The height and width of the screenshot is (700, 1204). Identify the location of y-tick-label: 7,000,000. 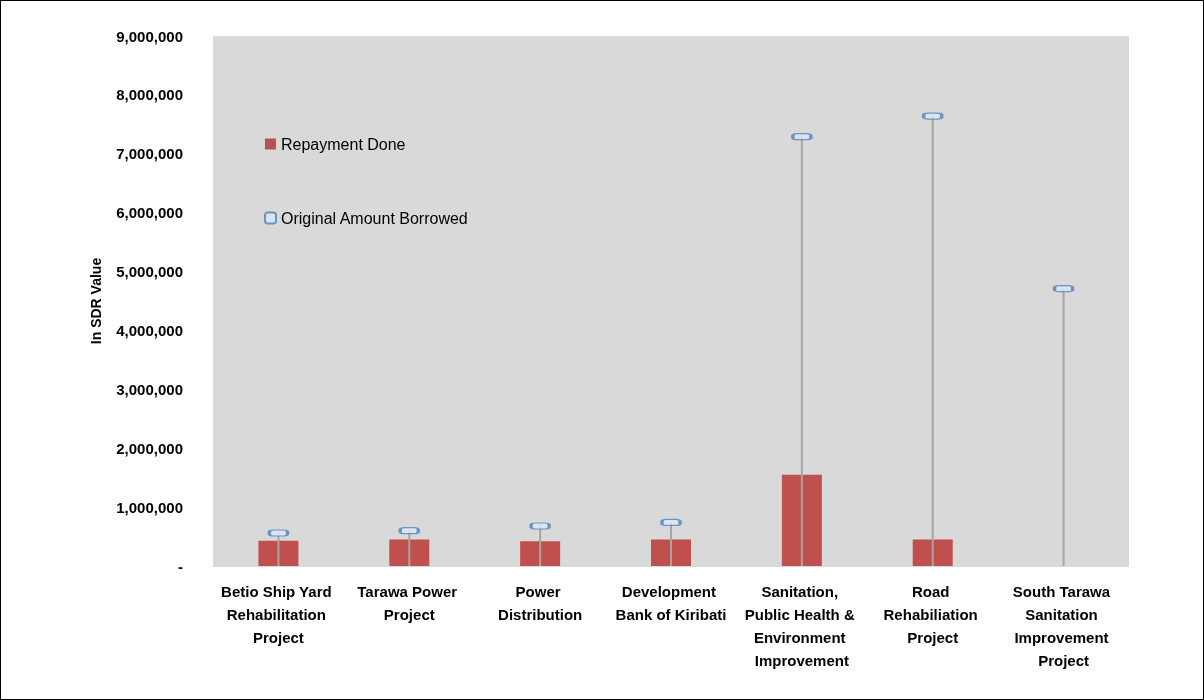
(149, 154).